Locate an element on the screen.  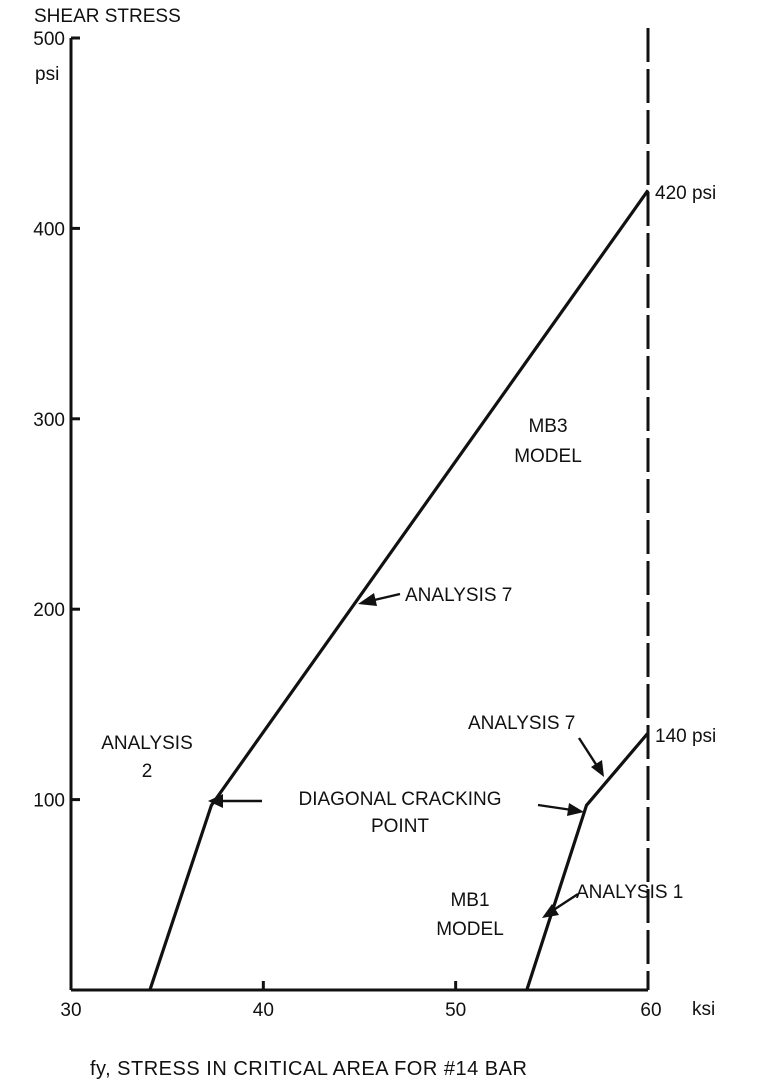
y-tick-label: 500 is located at coordinates (49, 39).